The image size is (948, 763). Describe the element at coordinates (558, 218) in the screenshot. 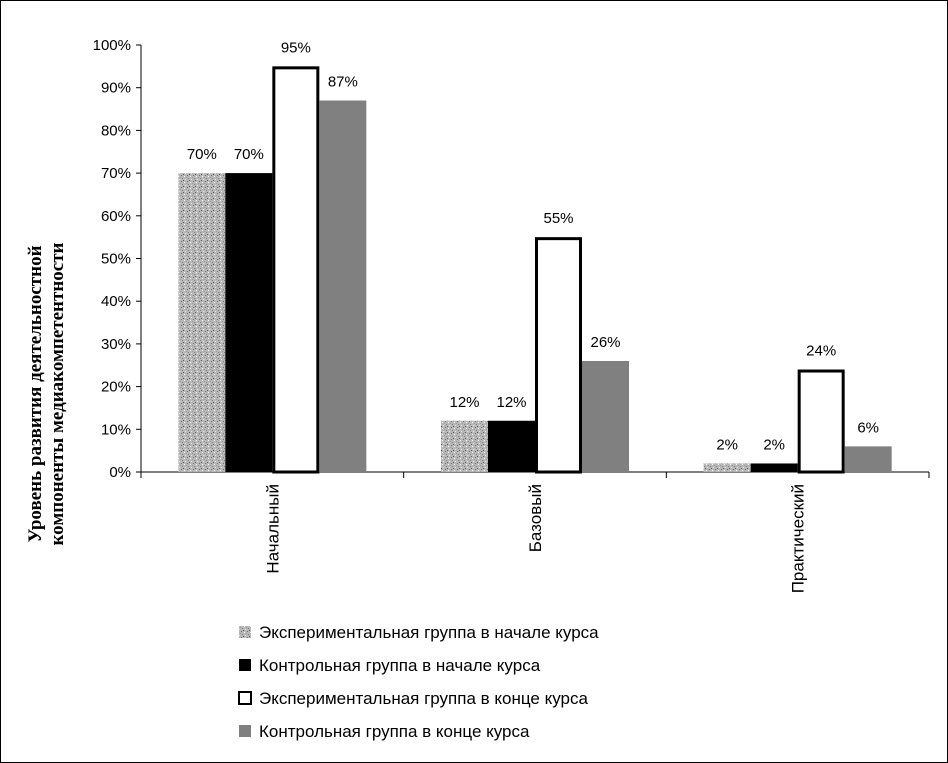

I see `bar-value-label: 55%` at that location.